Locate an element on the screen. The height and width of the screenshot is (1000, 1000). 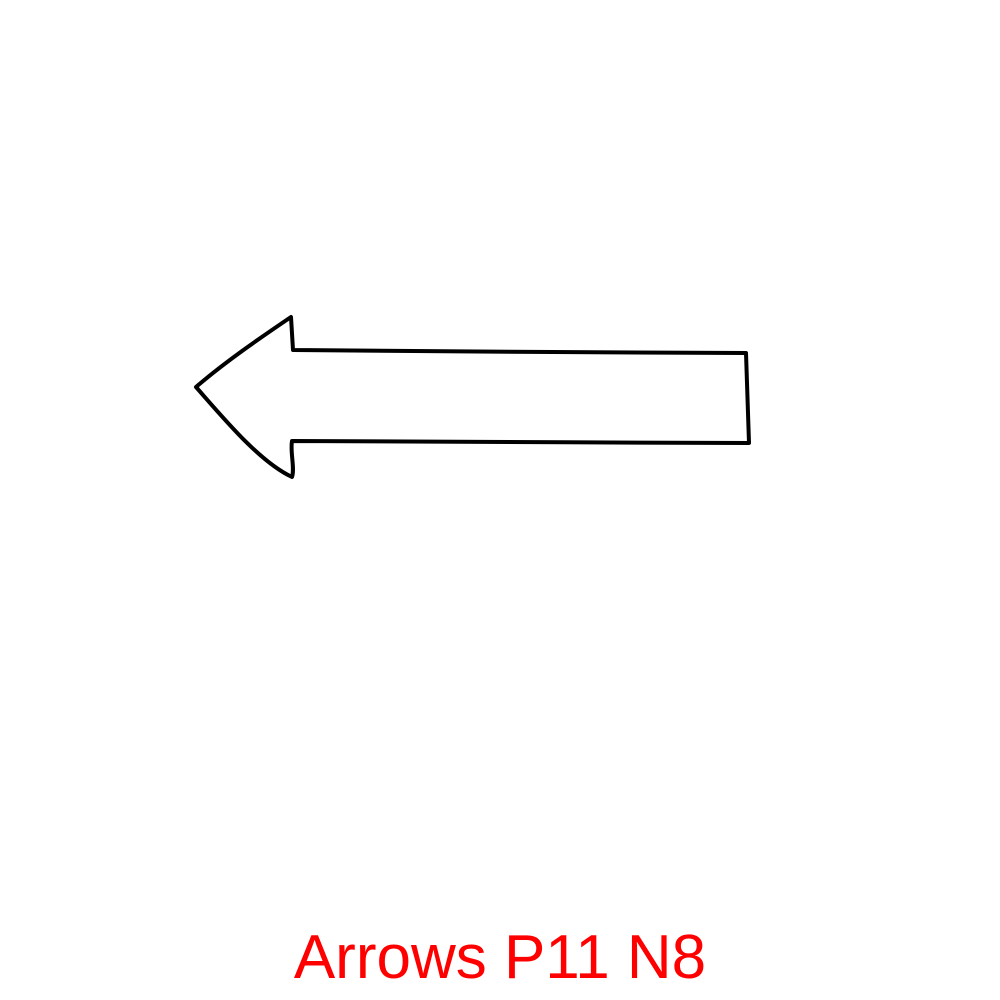
figure-caption: Arrows P11 N8 is located at coordinates (500, 957).